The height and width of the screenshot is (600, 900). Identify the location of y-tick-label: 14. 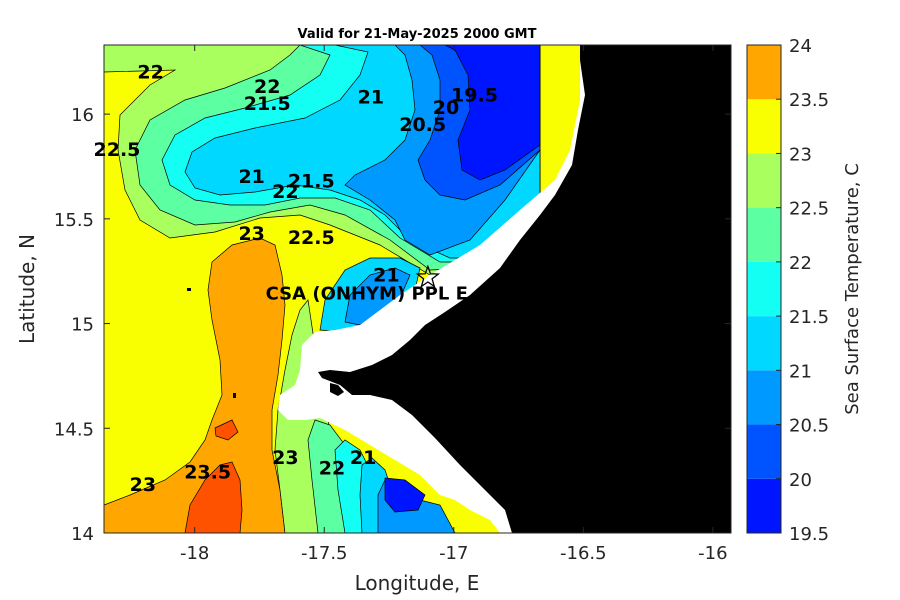
(82, 534).